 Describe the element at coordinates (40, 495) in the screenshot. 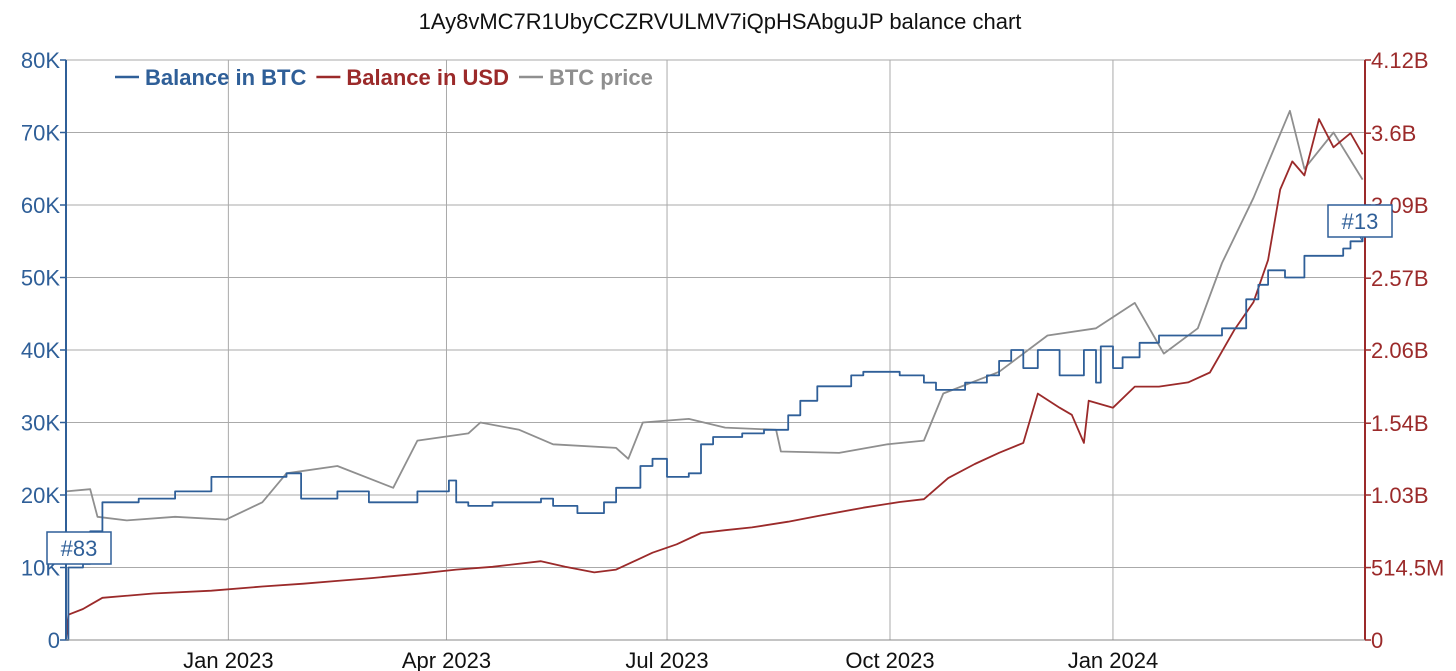

I see `y-left-tick-label: 20K` at that location.